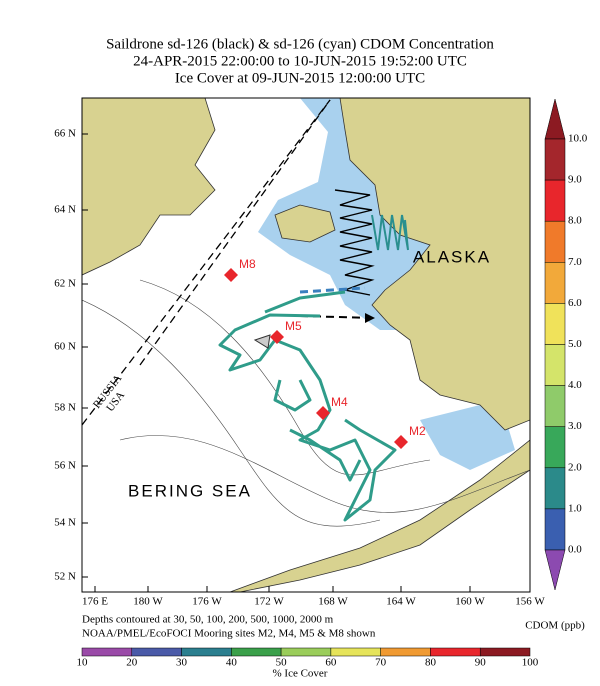 This screenshot has height=686, width=600. Describe the element at coordinates (417, 431) in the screenshot. I see `mooring-label: M2` at that location.